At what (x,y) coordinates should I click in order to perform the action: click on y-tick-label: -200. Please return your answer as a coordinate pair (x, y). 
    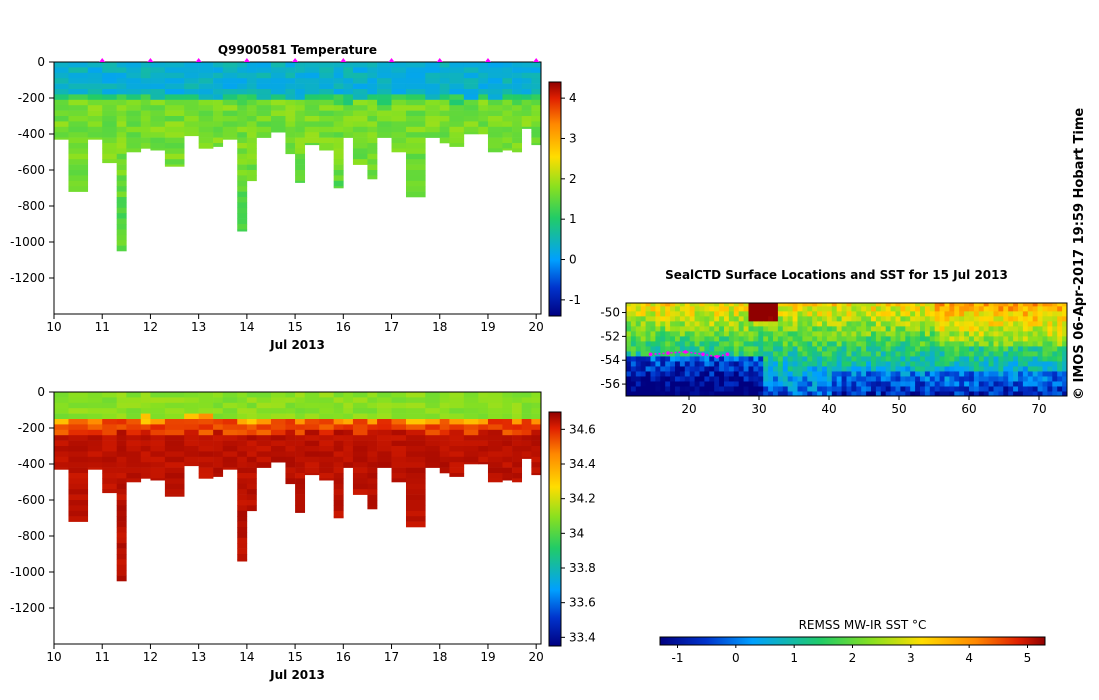
    Looking at the image, I should click on (31, 98).